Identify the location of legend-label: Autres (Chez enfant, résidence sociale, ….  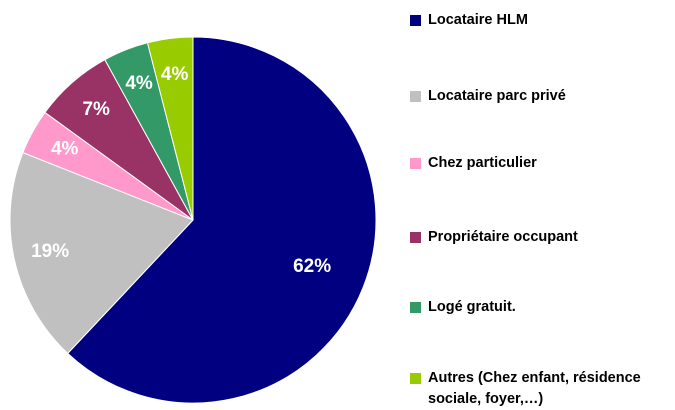
(534, 388).